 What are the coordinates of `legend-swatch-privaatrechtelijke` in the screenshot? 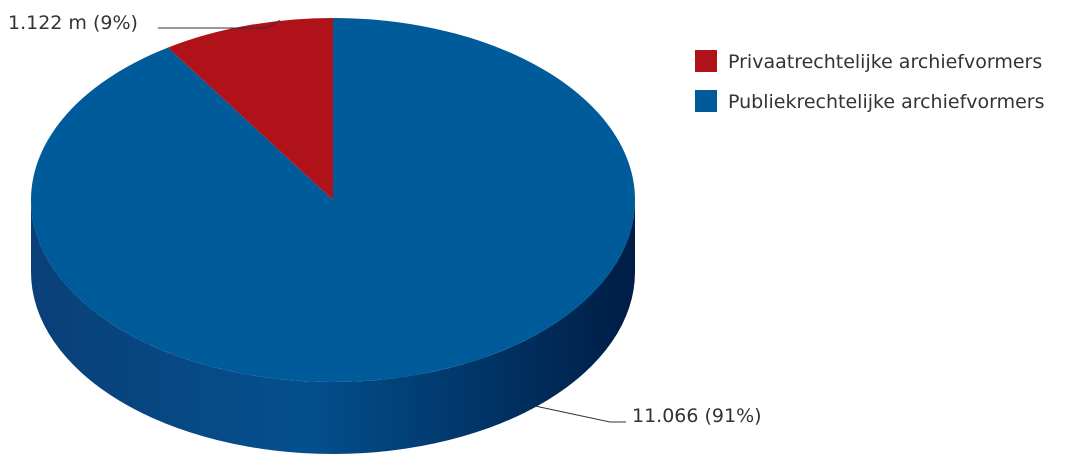 It's located at (706, 61).